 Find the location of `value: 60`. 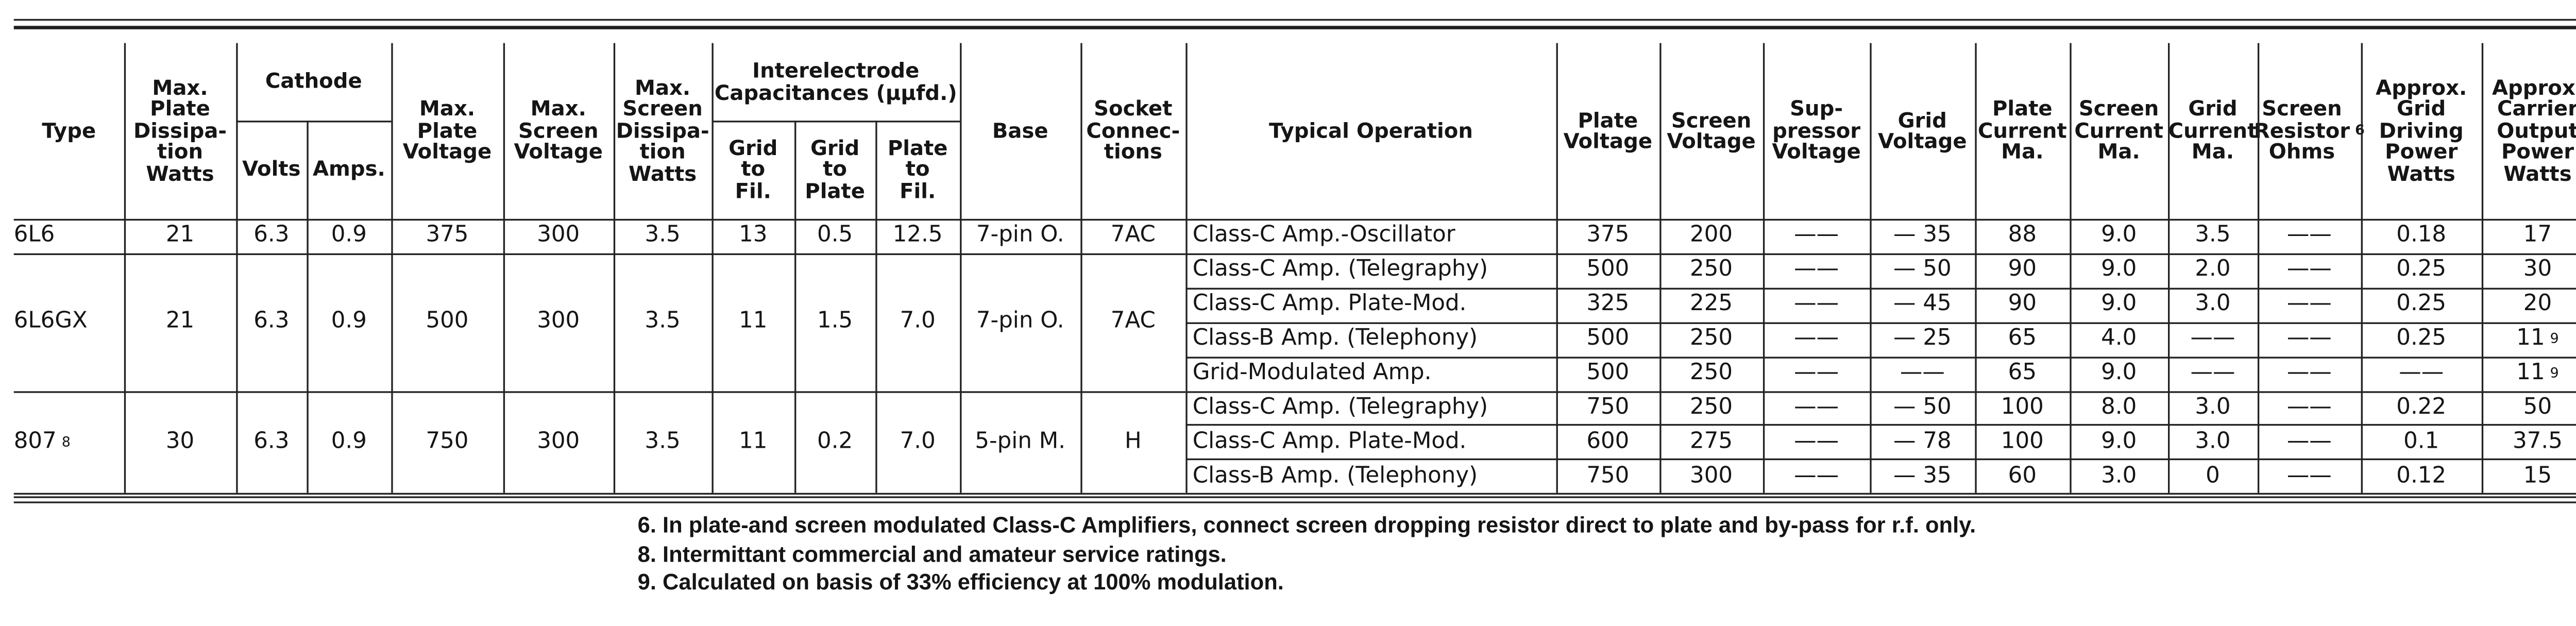

value: 60 is located at coordinates (2022, 476).